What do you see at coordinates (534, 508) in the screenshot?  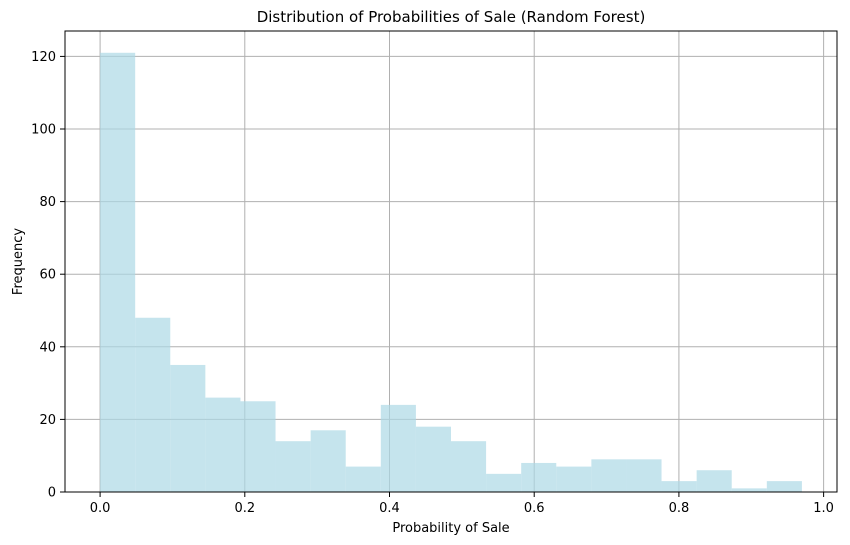 I see `x-tick-label: 0.6` at bounding box center [534, 508].